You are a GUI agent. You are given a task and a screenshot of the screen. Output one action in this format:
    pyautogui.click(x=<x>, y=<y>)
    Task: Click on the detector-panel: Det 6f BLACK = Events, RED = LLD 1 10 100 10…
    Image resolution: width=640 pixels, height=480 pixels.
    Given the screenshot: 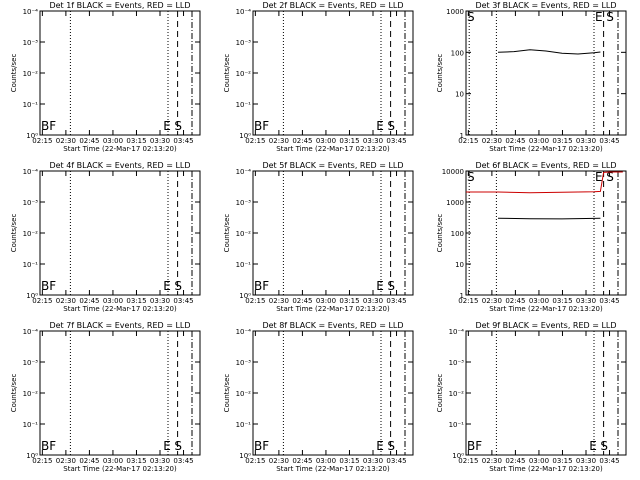 What is the action you would take?
    pyautogui.click(x=531, y=237)
    